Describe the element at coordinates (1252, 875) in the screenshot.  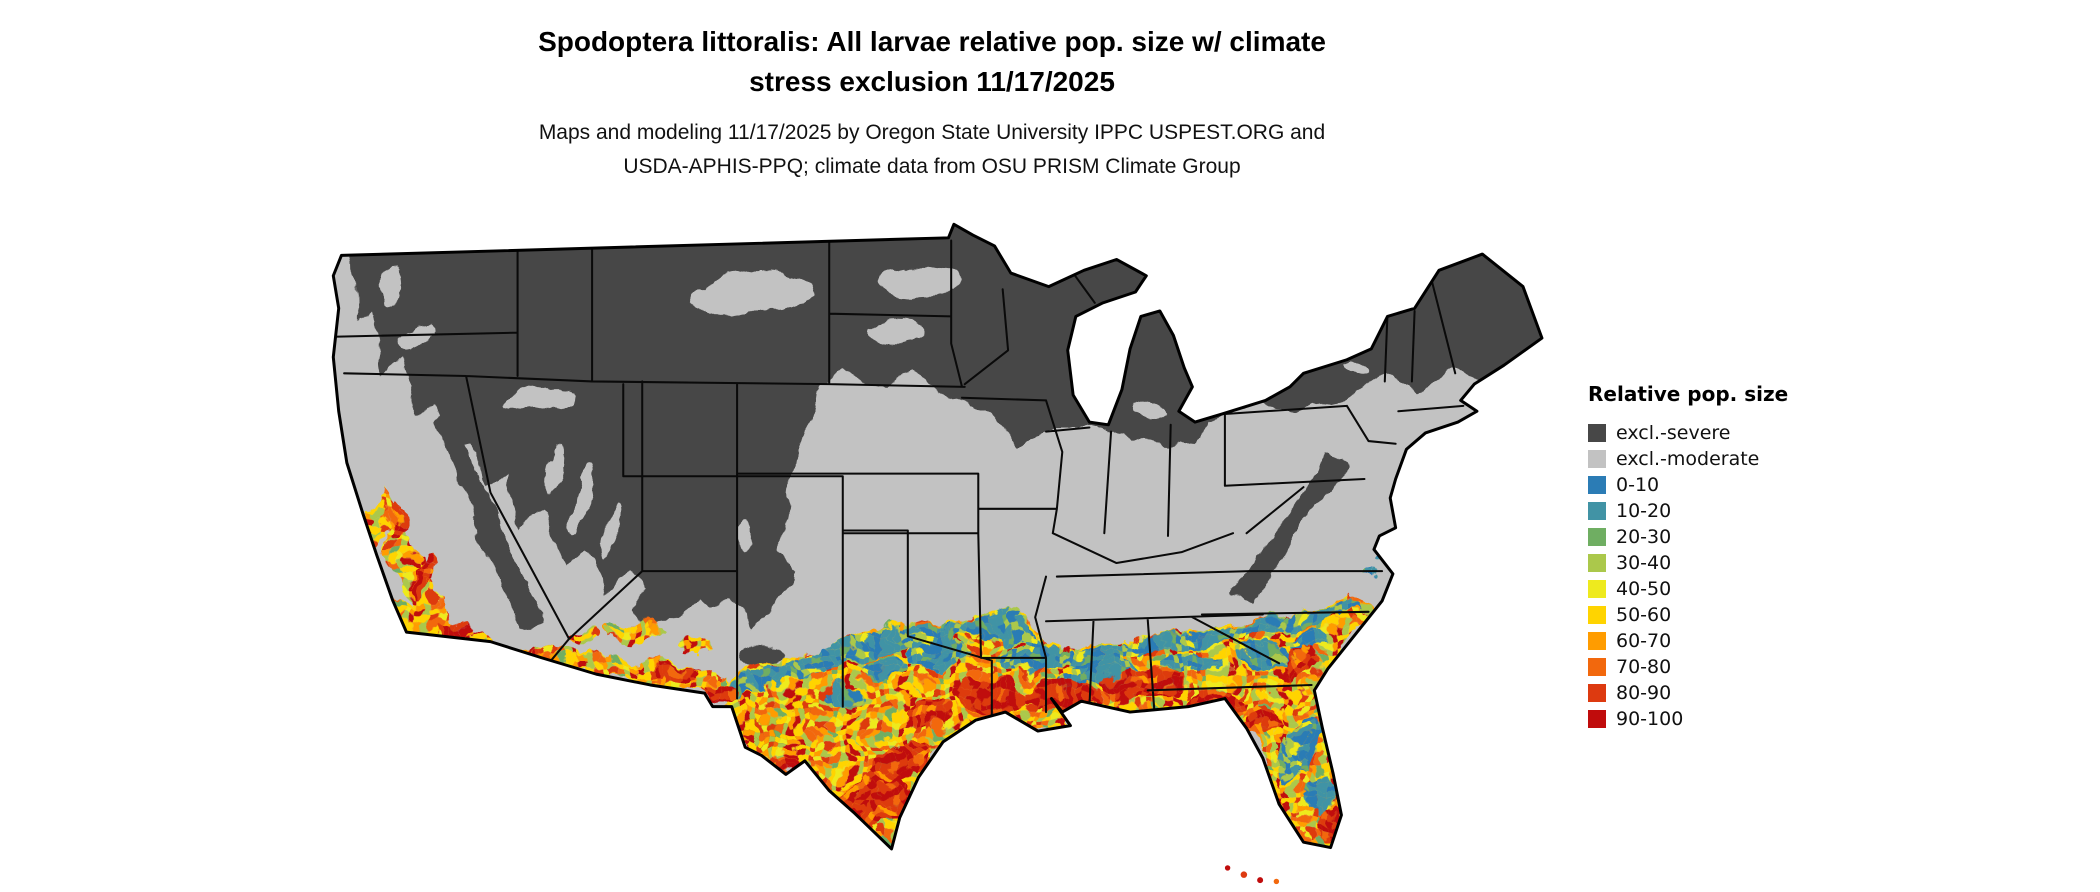
I see `florida-keys-dots` at that location.